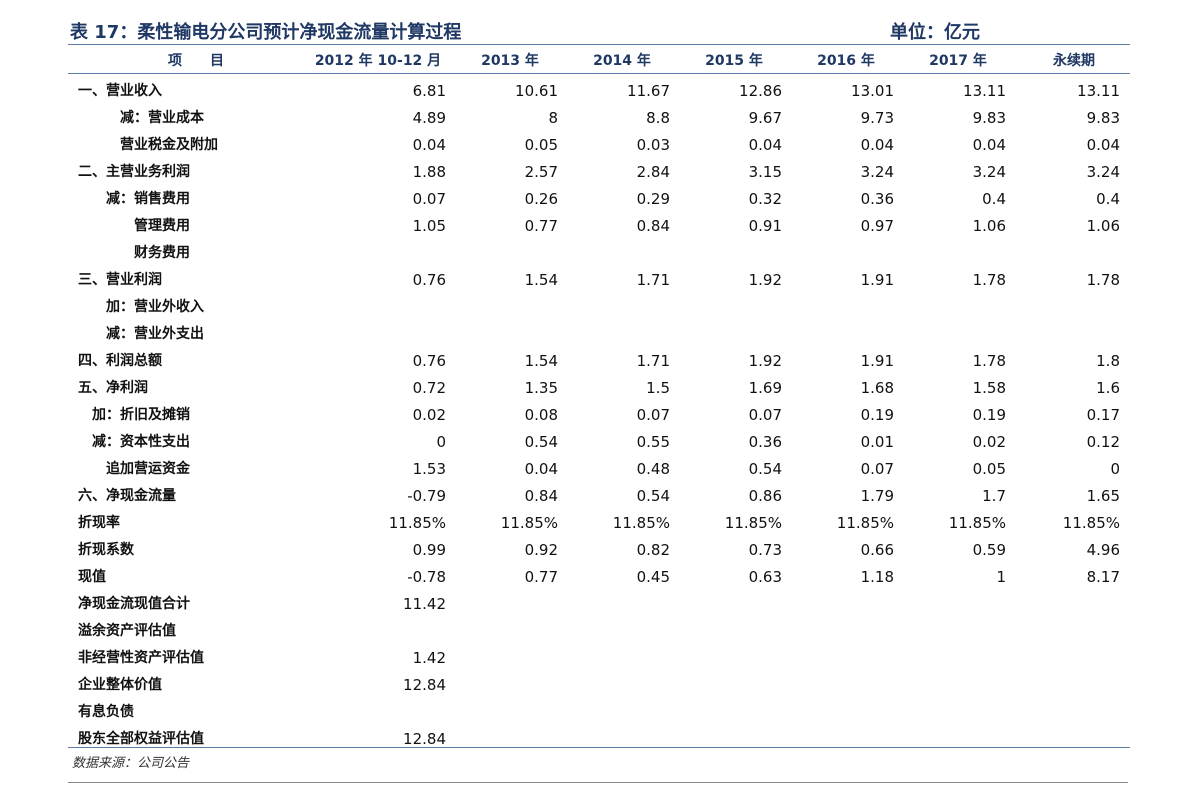 This screenshot has height=789, width=1191. I want to click on table-cell: 12.86, so click(760, 91).